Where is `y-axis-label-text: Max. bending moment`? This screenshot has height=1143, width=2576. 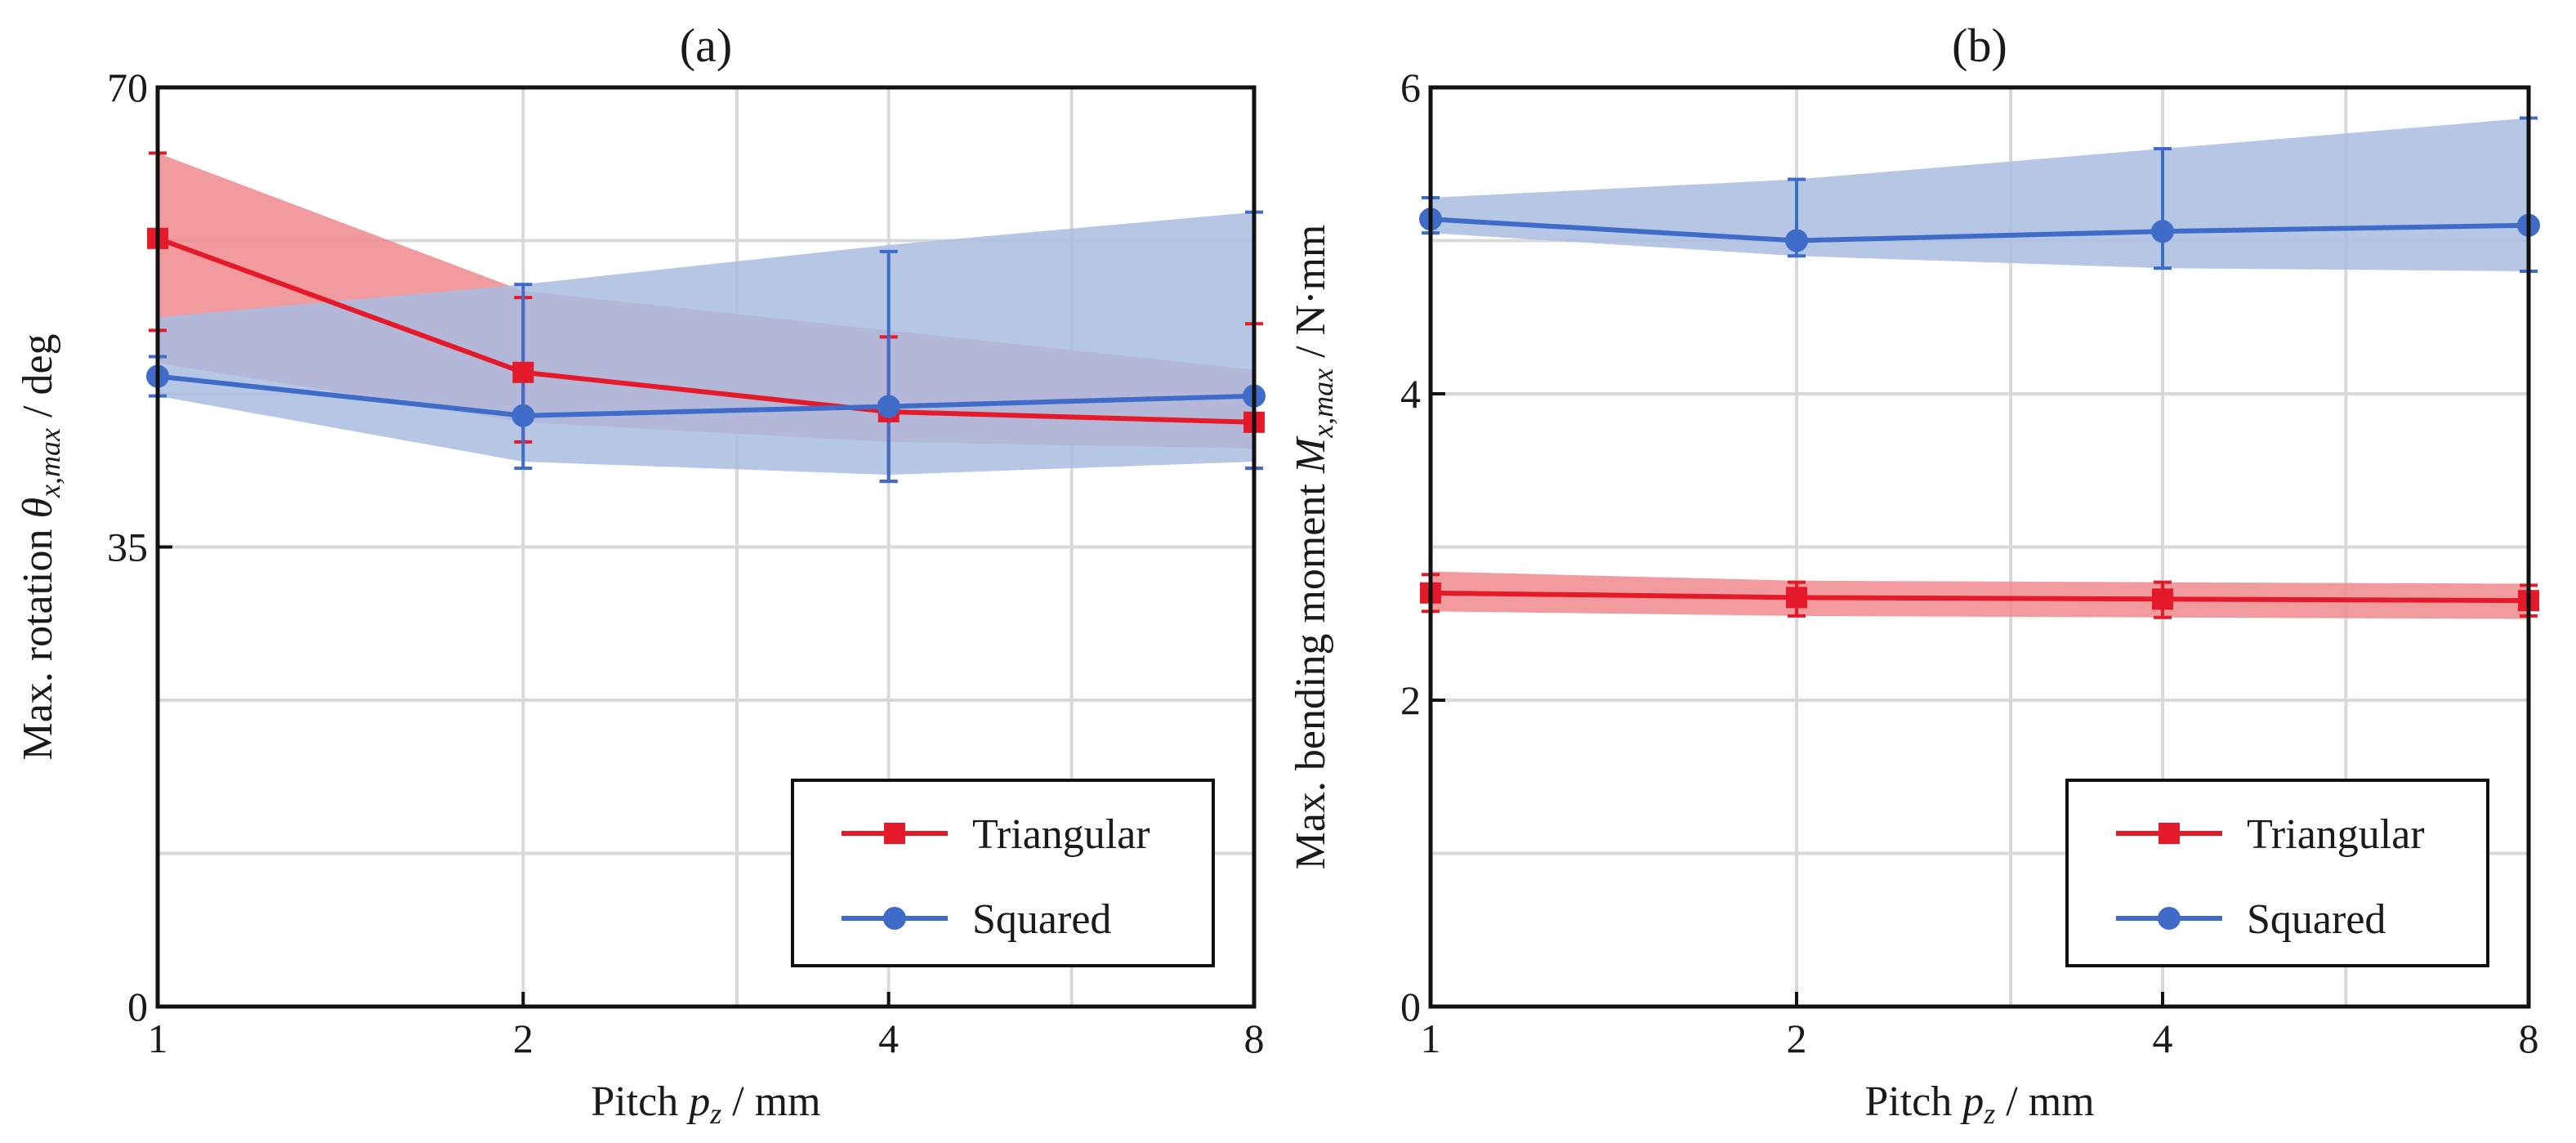 y-axis-label-text: Max. bending moment is located at coordinates (1311, 671).